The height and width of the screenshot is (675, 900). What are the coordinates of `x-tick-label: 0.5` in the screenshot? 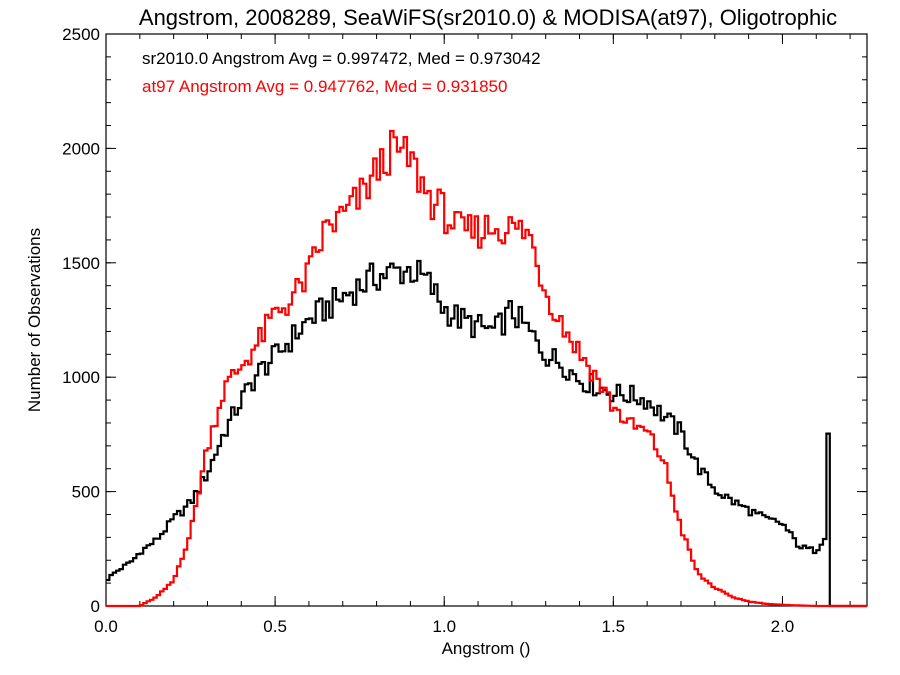 It's located at (275, 626).